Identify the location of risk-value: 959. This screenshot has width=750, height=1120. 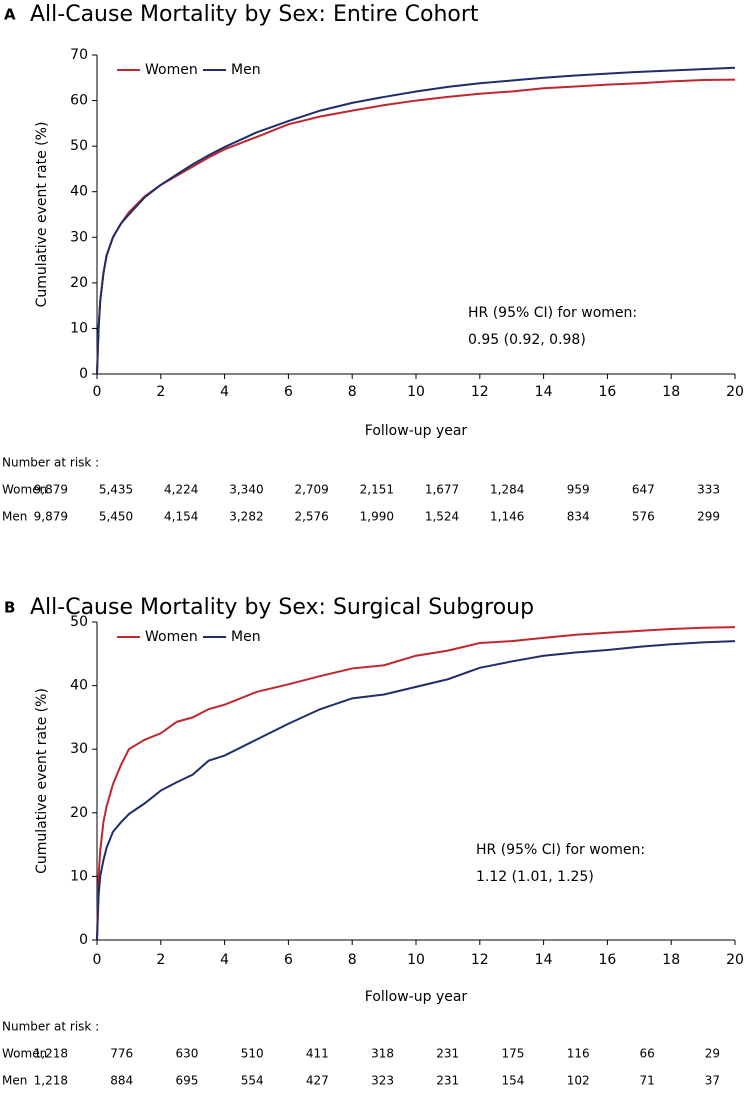
(578, 490).